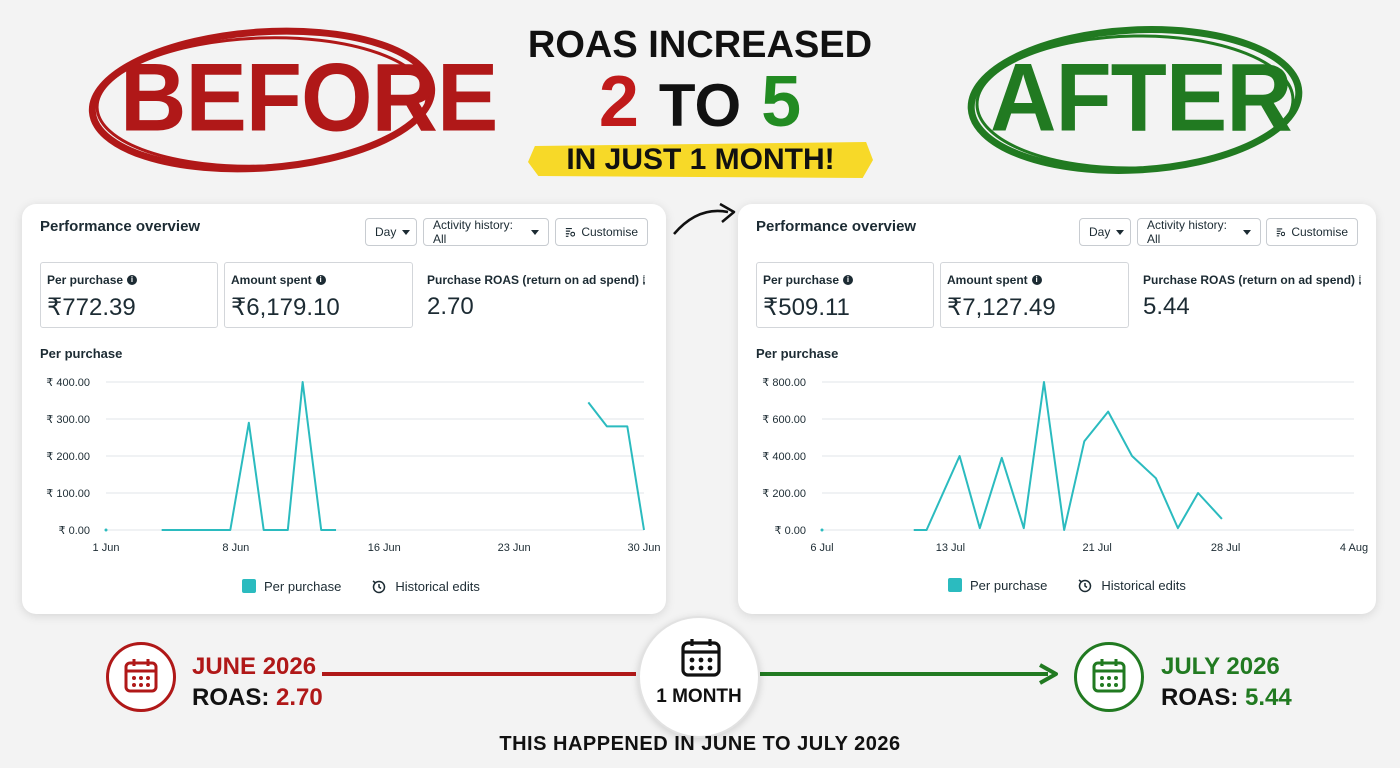 The image size is (1400, 768). I want to click on before-label: BEFORE, so click(309, 98).